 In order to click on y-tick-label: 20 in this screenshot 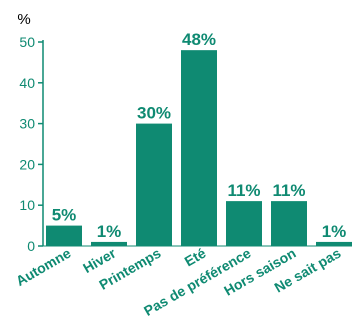, I will do `click(27, 164)`.